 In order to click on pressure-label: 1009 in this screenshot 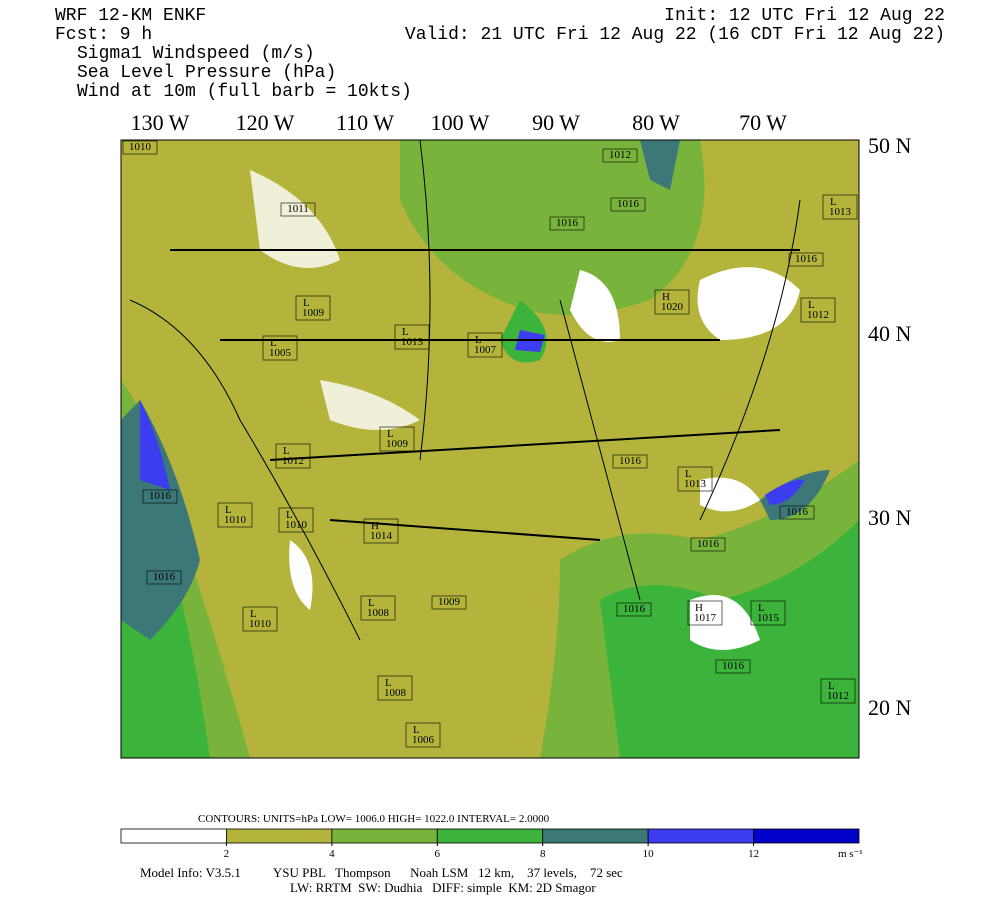, I will do `click(449, 602)`.